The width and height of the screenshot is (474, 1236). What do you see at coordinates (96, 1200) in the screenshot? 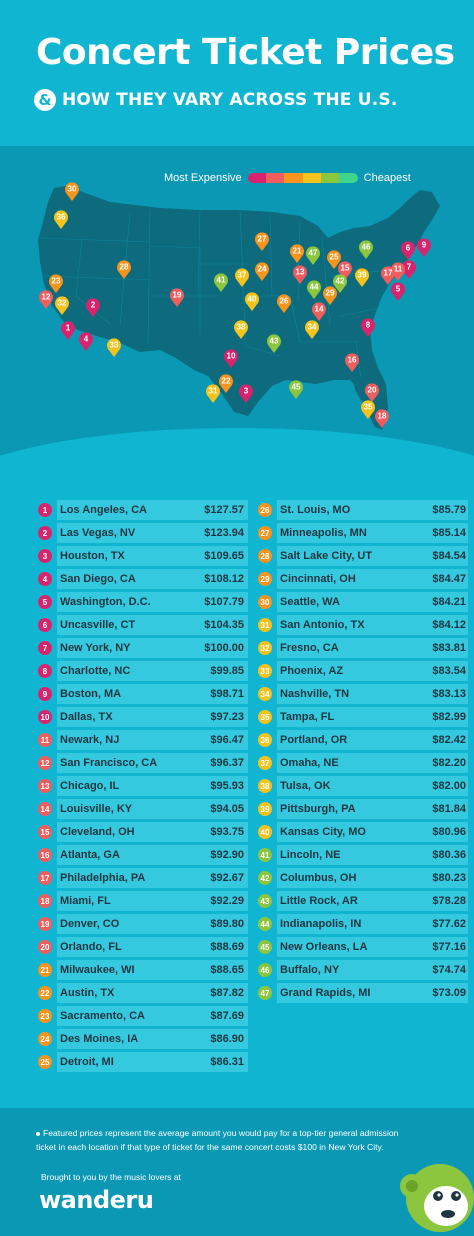
I see `wanderu-logo: wanderu` at bounding box center [96, 1200].